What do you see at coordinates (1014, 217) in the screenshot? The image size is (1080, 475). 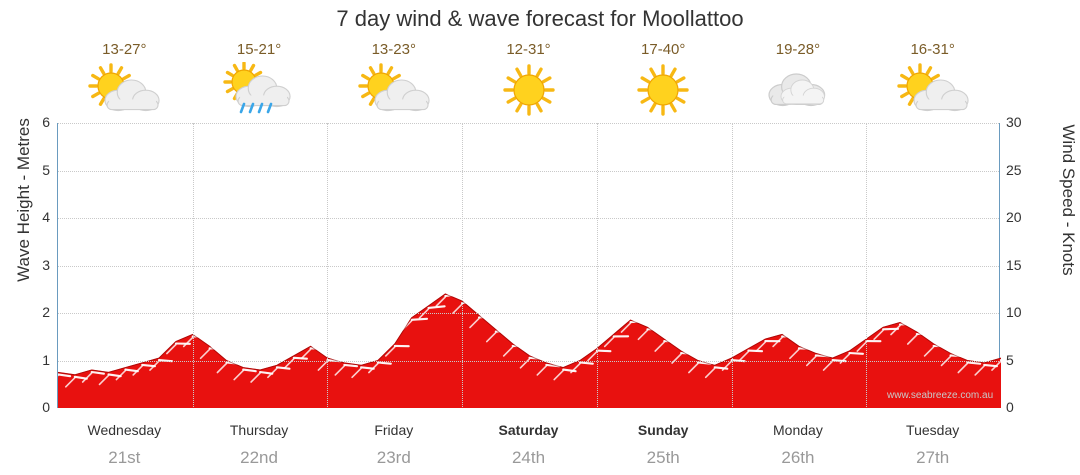 I see `y-tick-right: 20` at bounding box center [1014, 217].